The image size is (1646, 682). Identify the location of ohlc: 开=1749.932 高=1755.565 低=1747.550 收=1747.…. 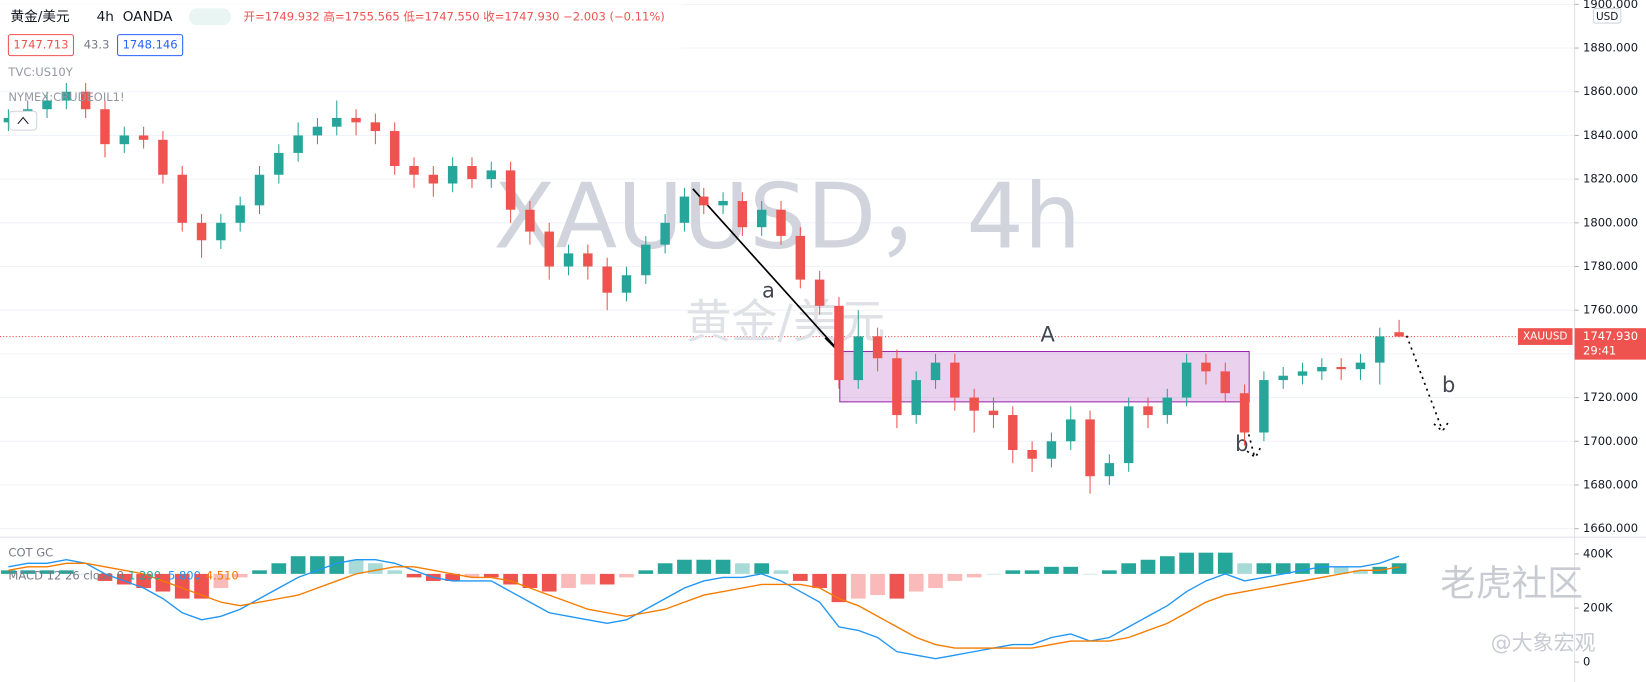
(454, 16).